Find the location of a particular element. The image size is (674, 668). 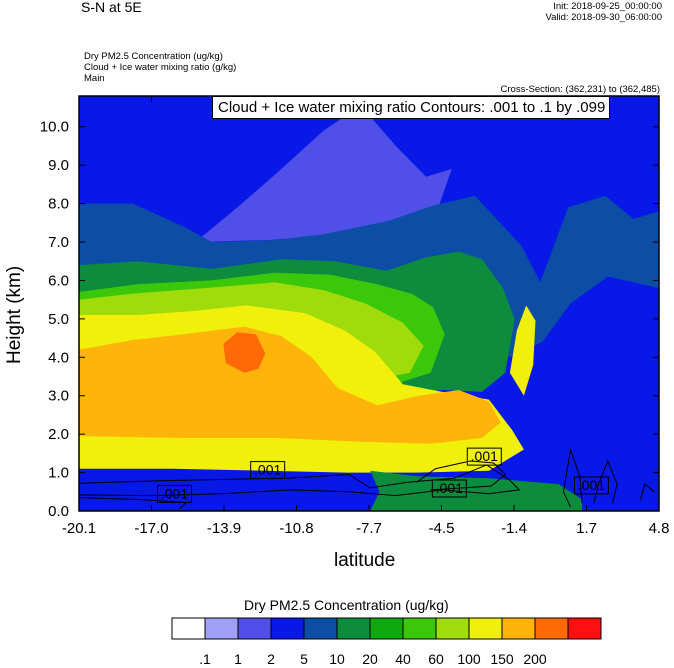

valid-time: Valid: 2018-09-30_06:00:00 is located at coordinates (603, 17).